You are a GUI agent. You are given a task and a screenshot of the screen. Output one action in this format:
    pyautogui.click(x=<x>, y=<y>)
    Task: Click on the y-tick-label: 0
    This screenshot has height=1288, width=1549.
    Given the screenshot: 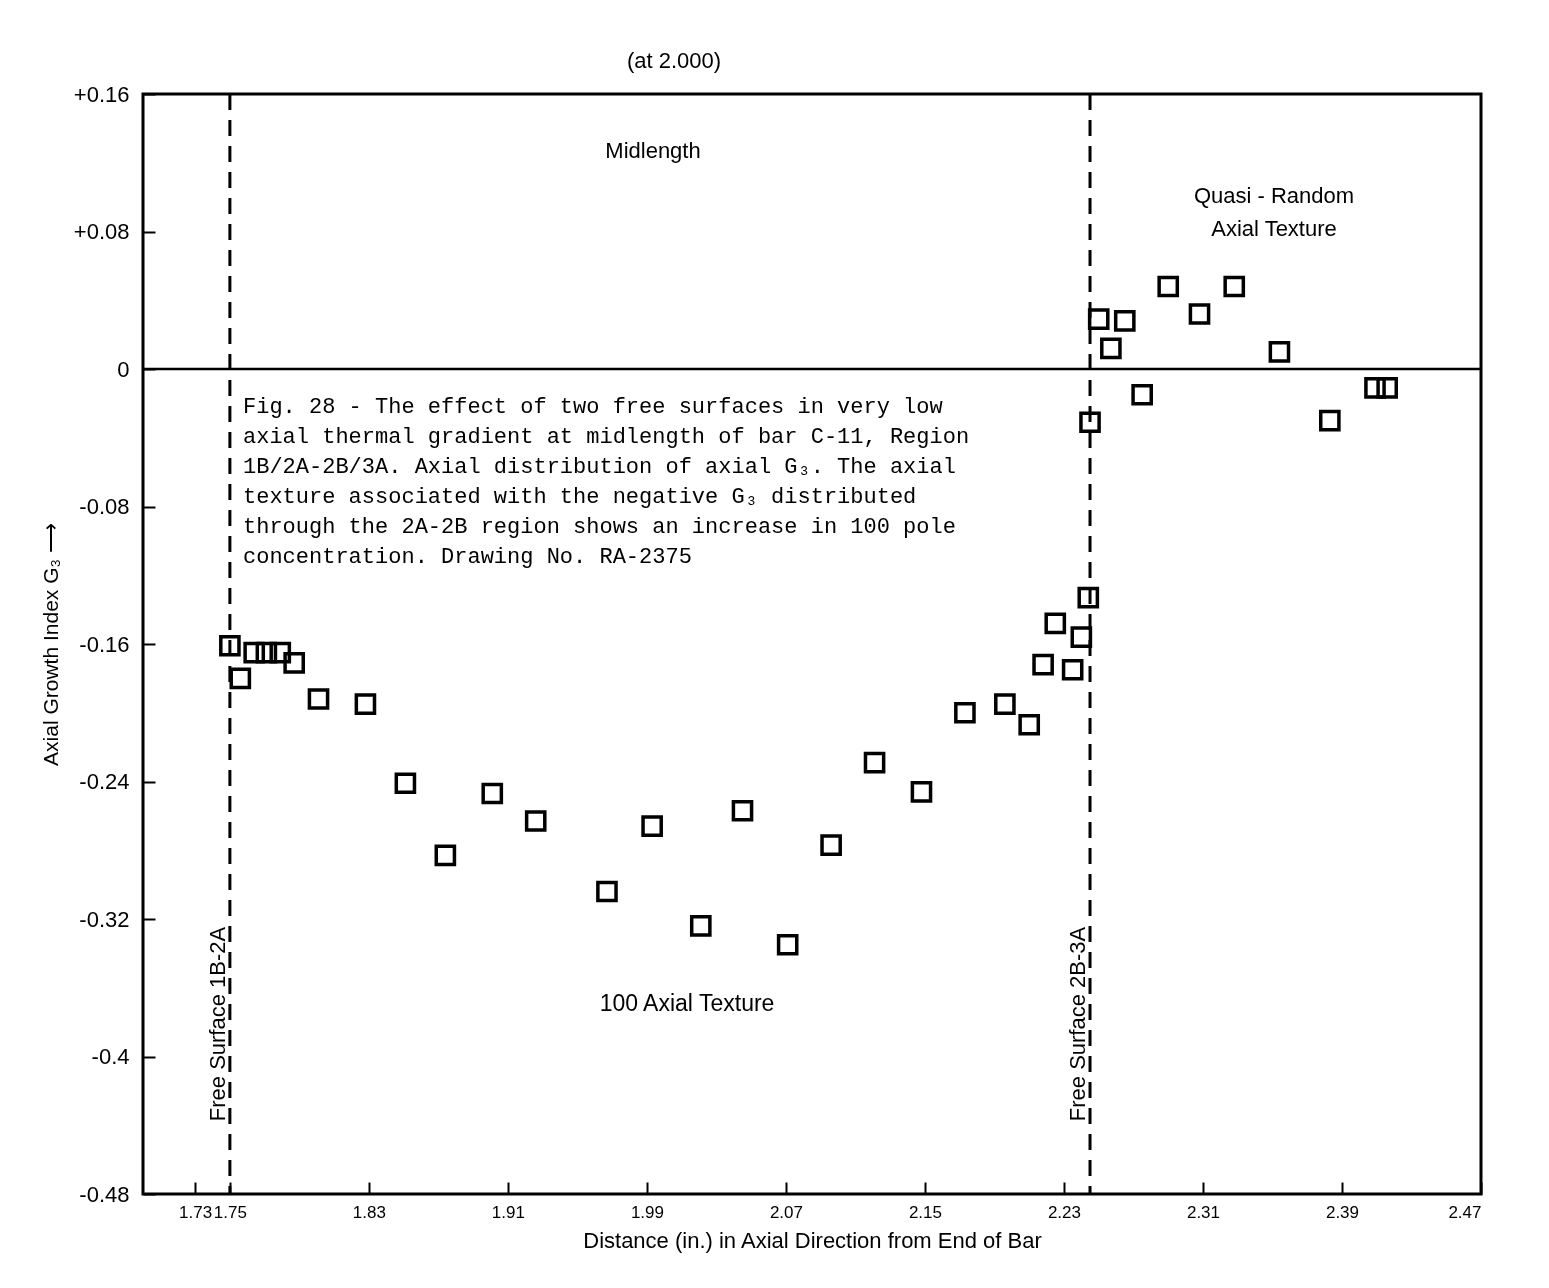 What is the action you would take?
    pyautogui.click(x=123, y=369)
    